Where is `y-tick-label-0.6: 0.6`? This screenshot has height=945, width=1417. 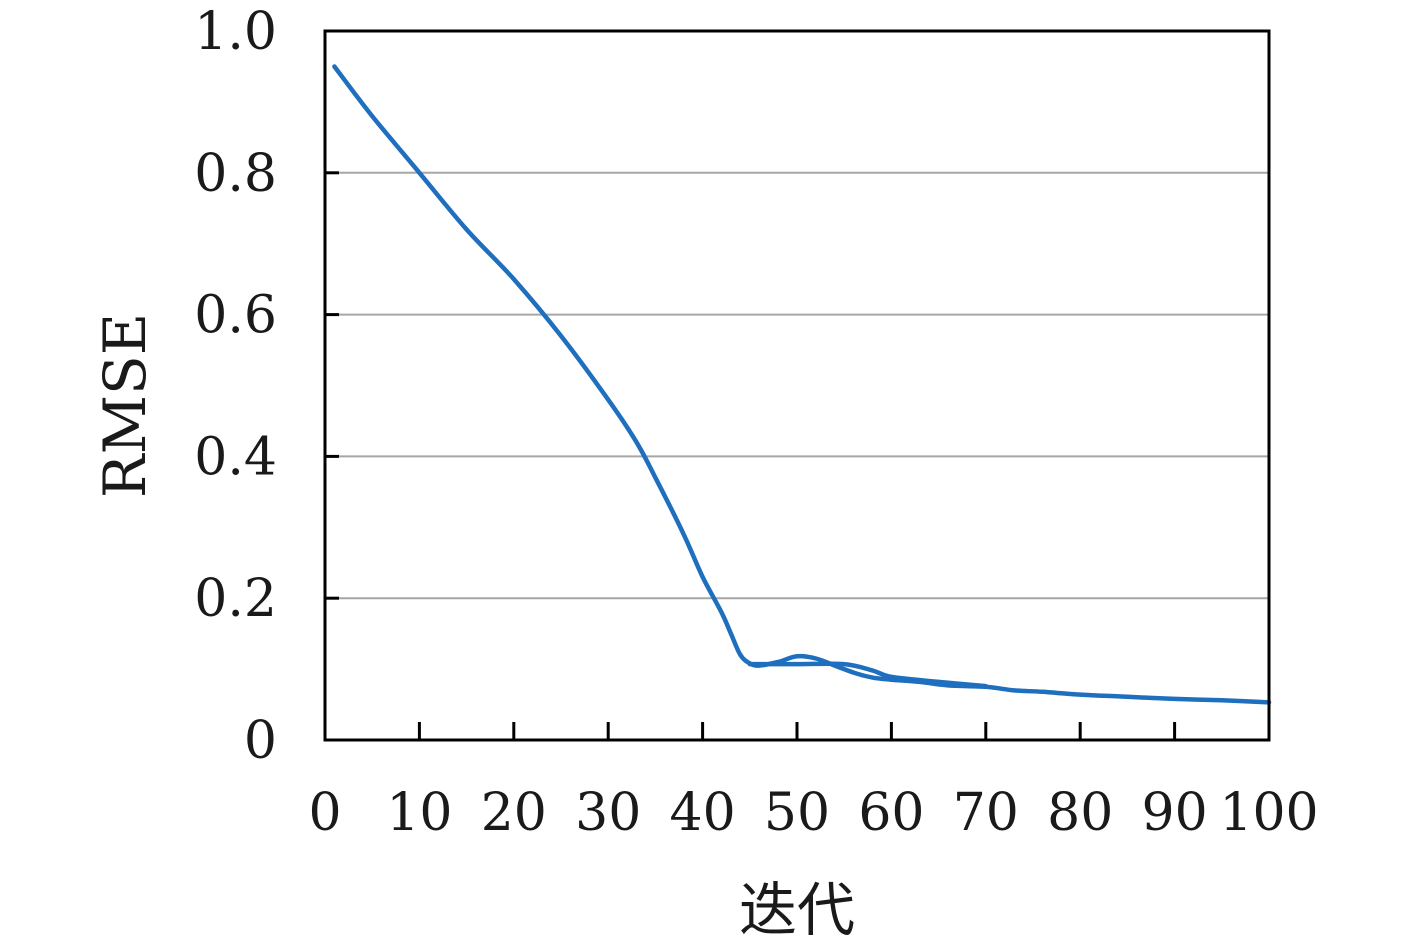 y-tick-label-0.6: 0.6 is located at coordinates (235, 316).